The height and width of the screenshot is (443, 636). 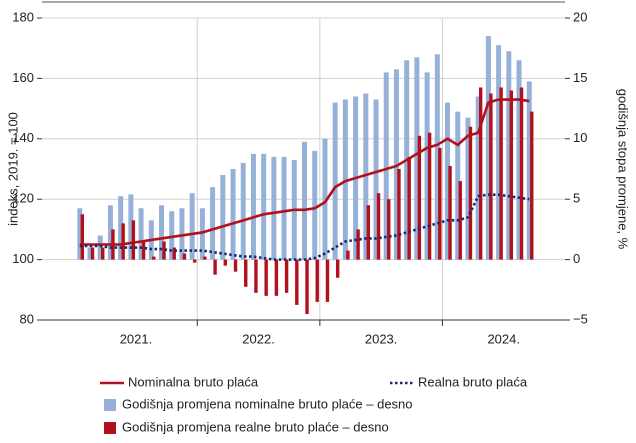 I want to click on y-tick-label: 100, so click(x=23, y=258).